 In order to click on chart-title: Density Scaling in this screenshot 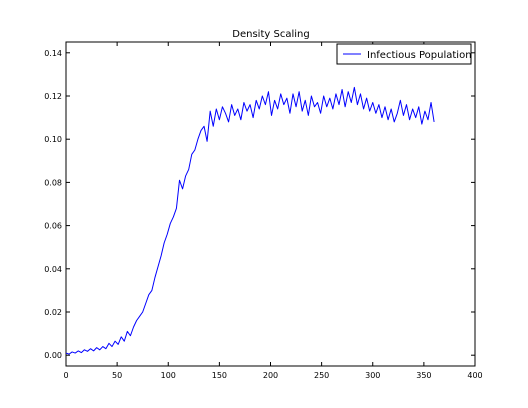, I will do `click(270, 34)`.